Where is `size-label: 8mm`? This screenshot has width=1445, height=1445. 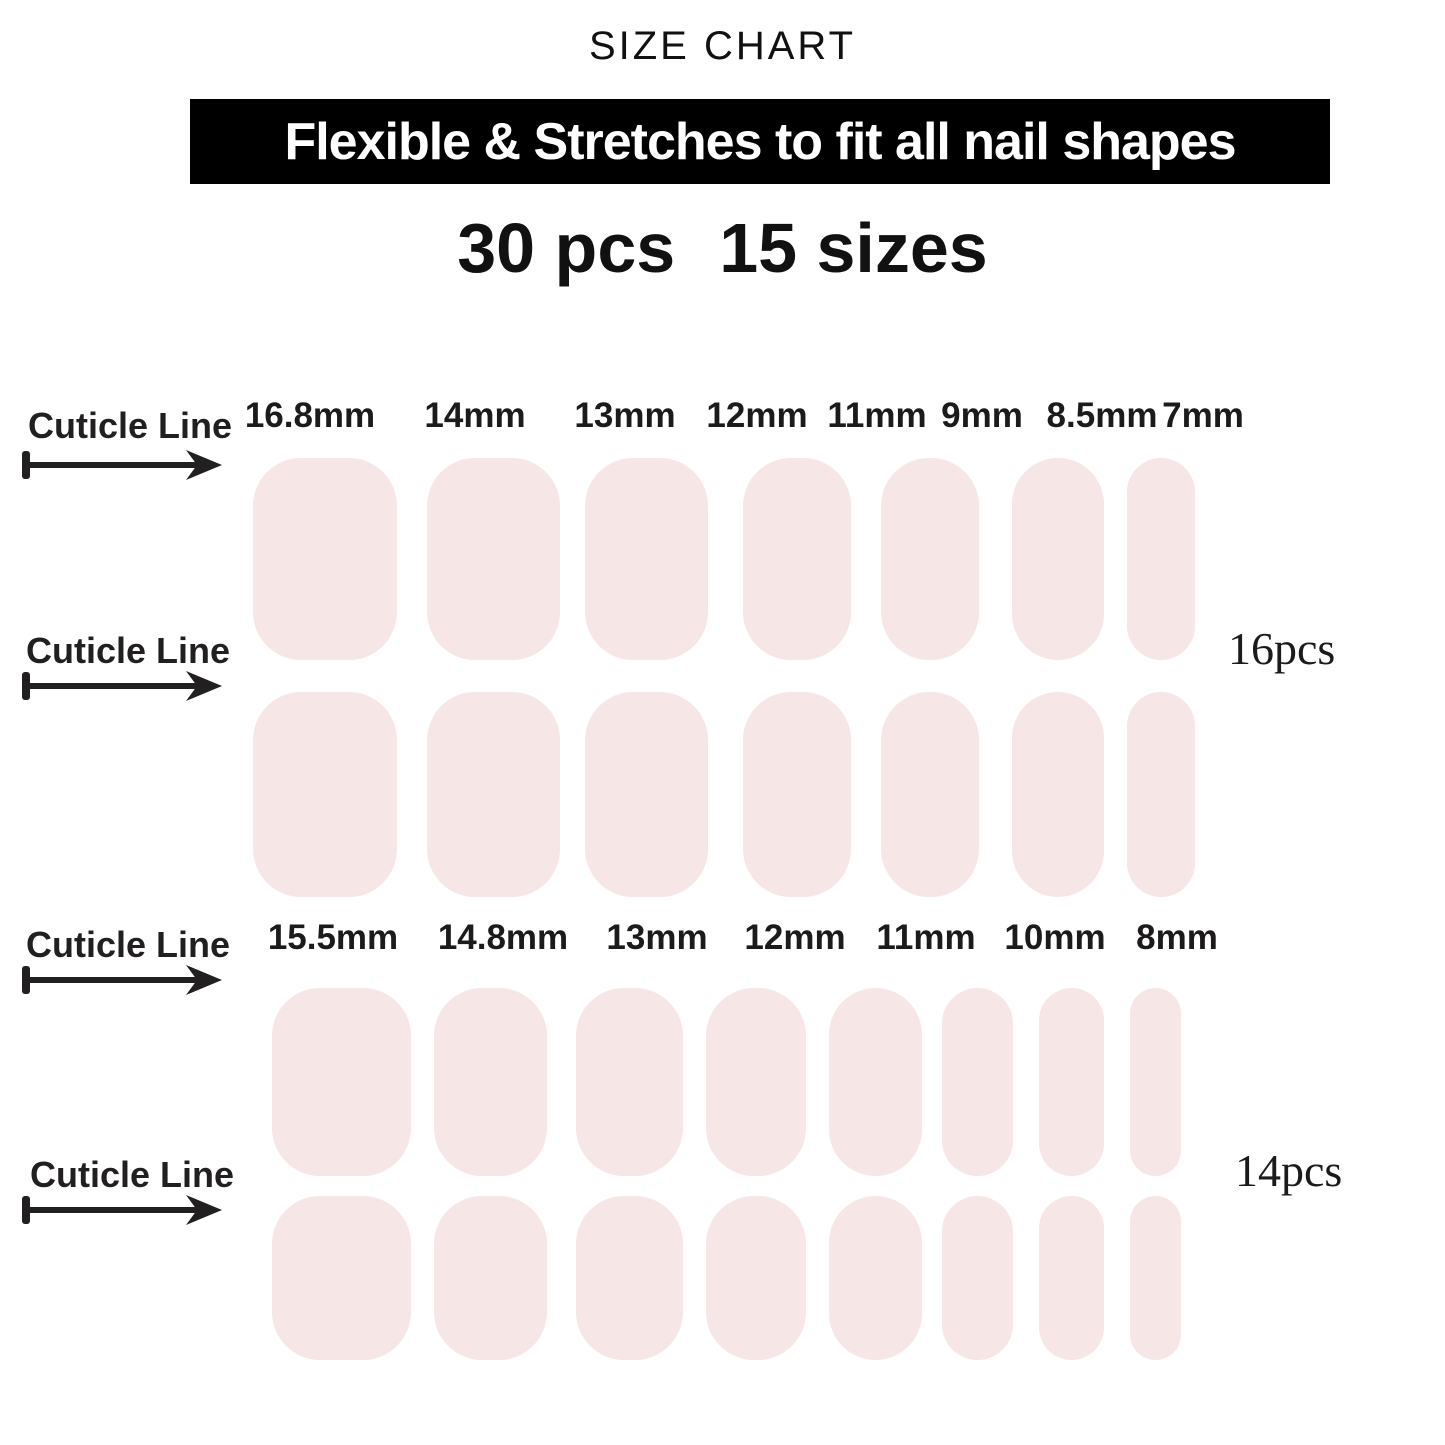
size-label: 8mm is located at coordinates (1177, 937).